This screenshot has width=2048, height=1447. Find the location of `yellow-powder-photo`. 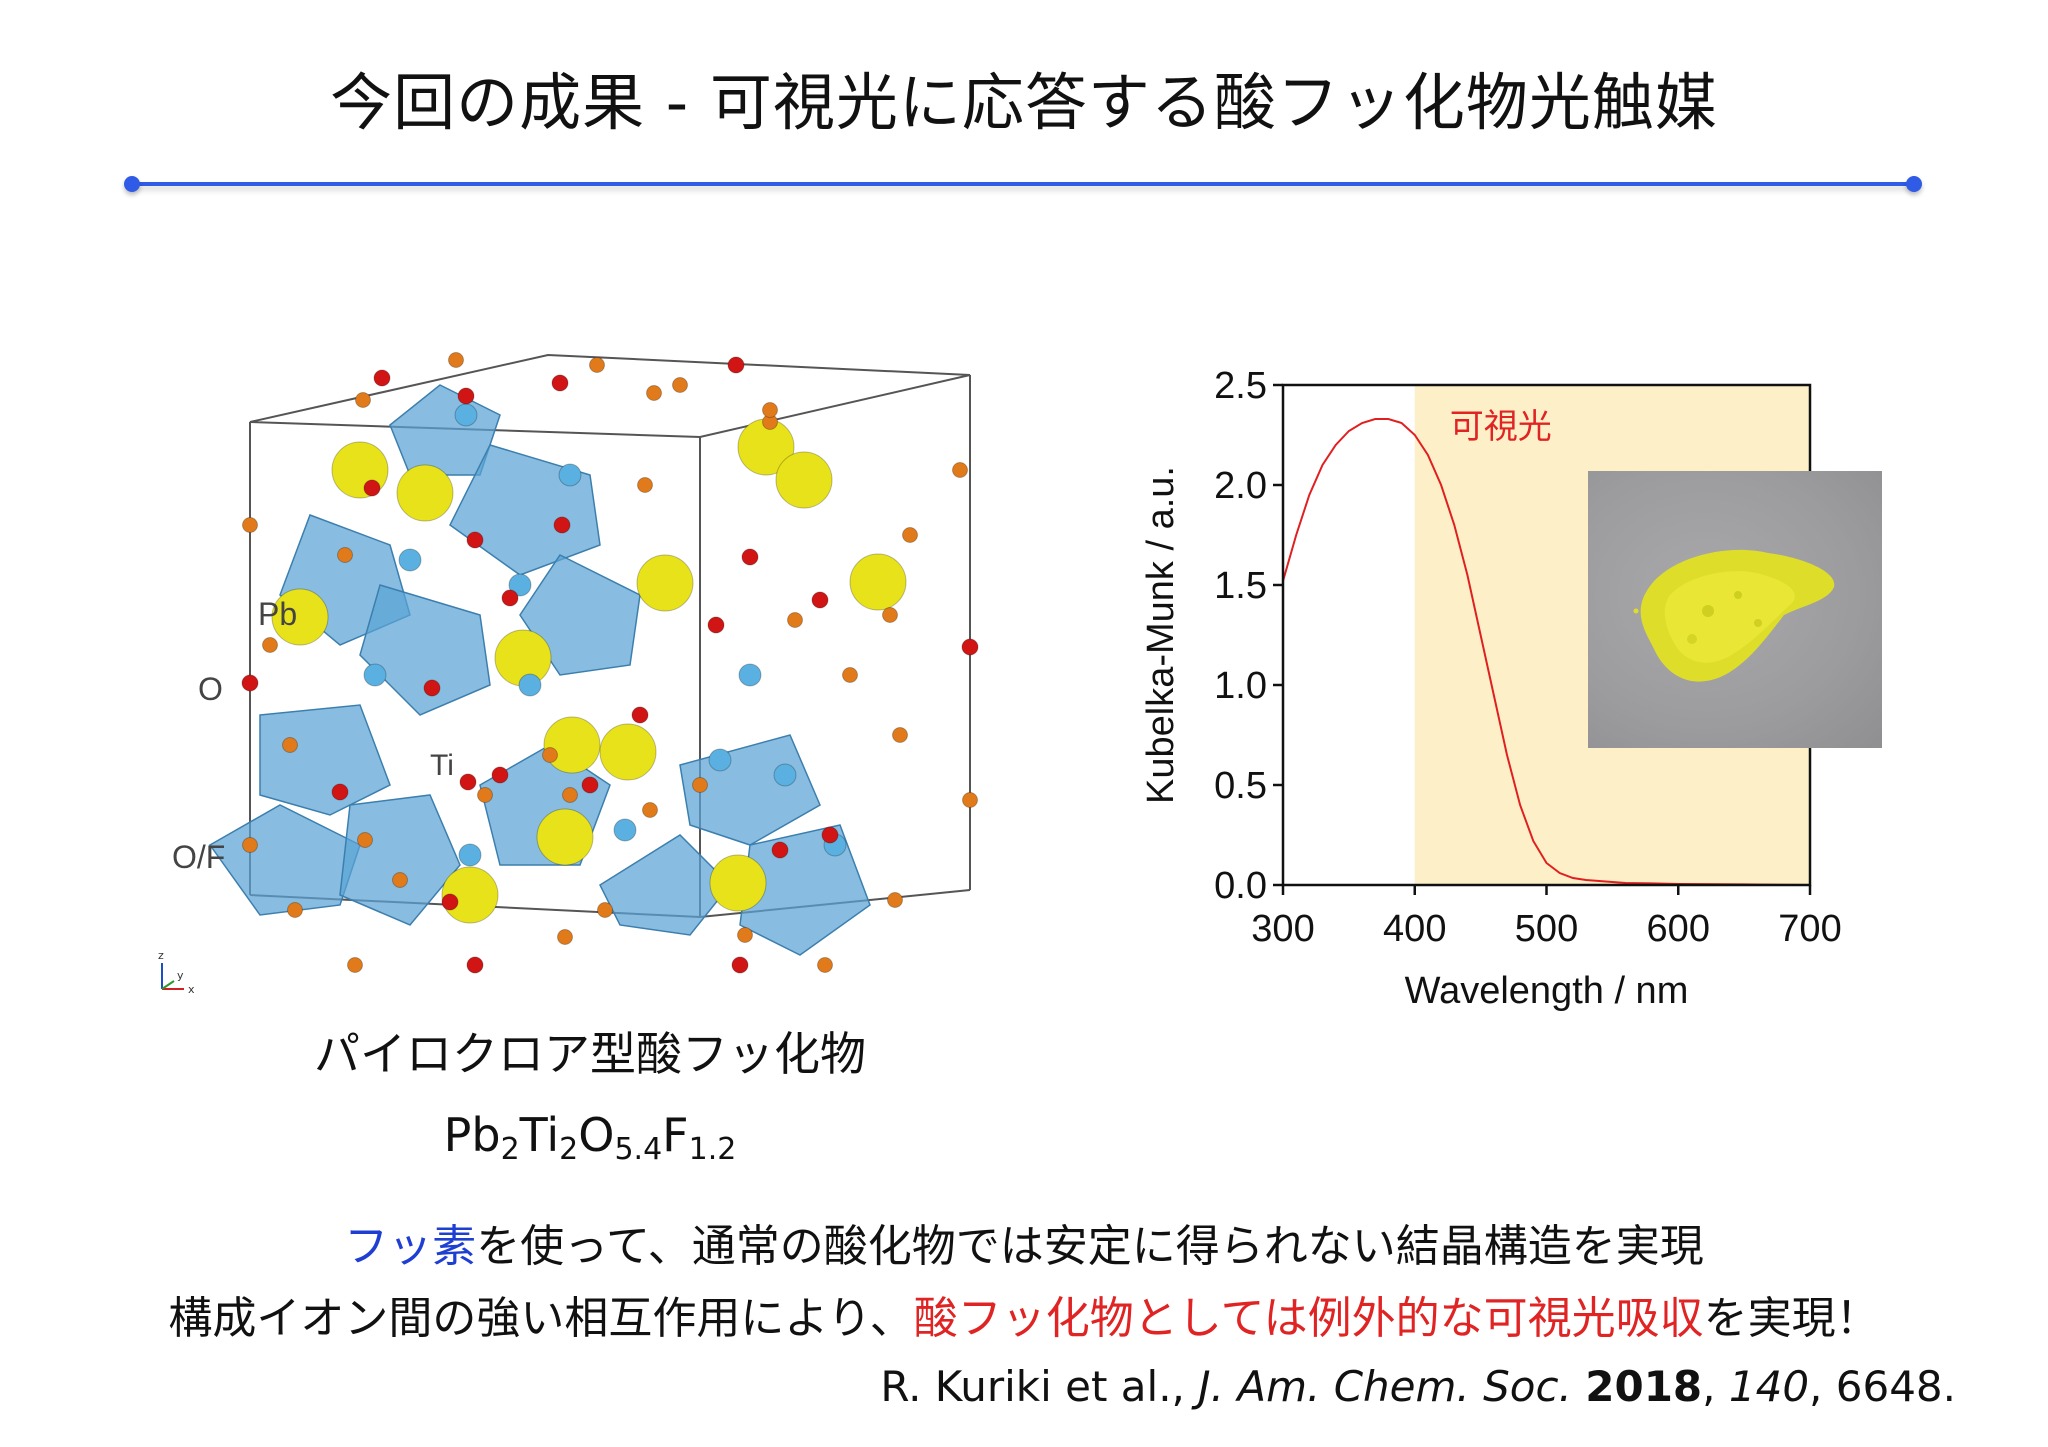

yellow-powder-photo is located at coordinates (1735, 609).